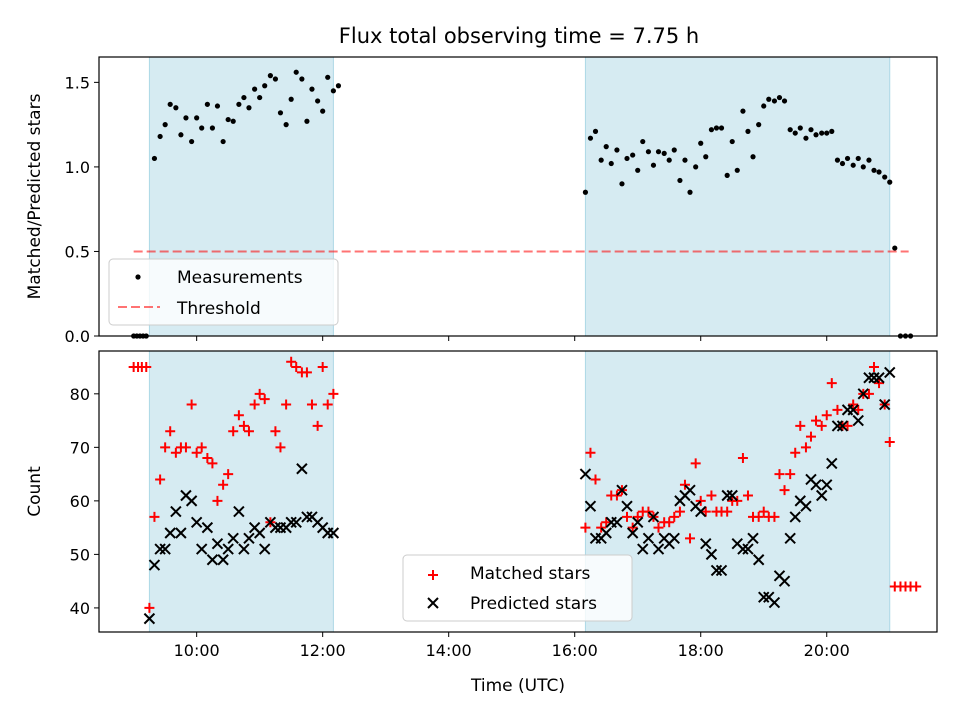 The image size is (960, 720). I want to click on y-axis-label: Count, so click(35, 491).